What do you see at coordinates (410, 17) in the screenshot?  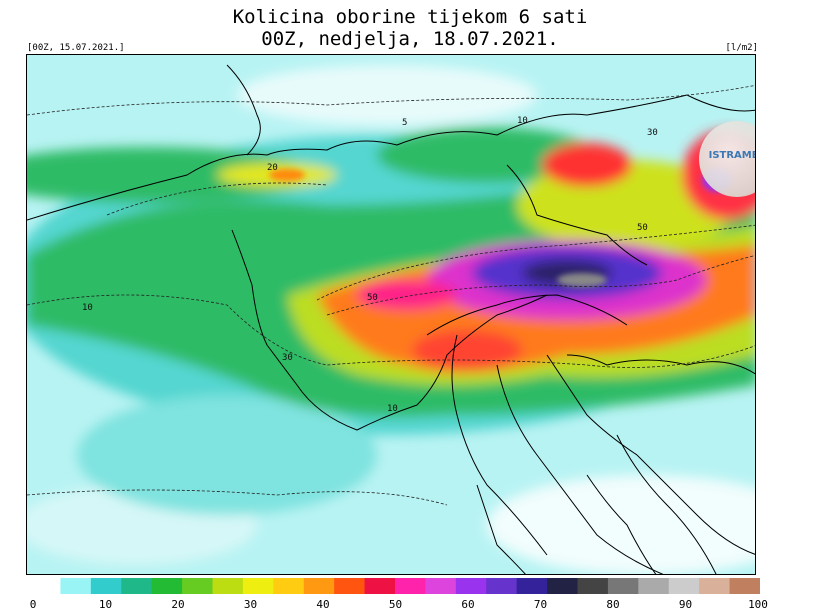 I see `map-title: Kolicina oborine tijekom 6 sati` at bounding box center [410, 17].